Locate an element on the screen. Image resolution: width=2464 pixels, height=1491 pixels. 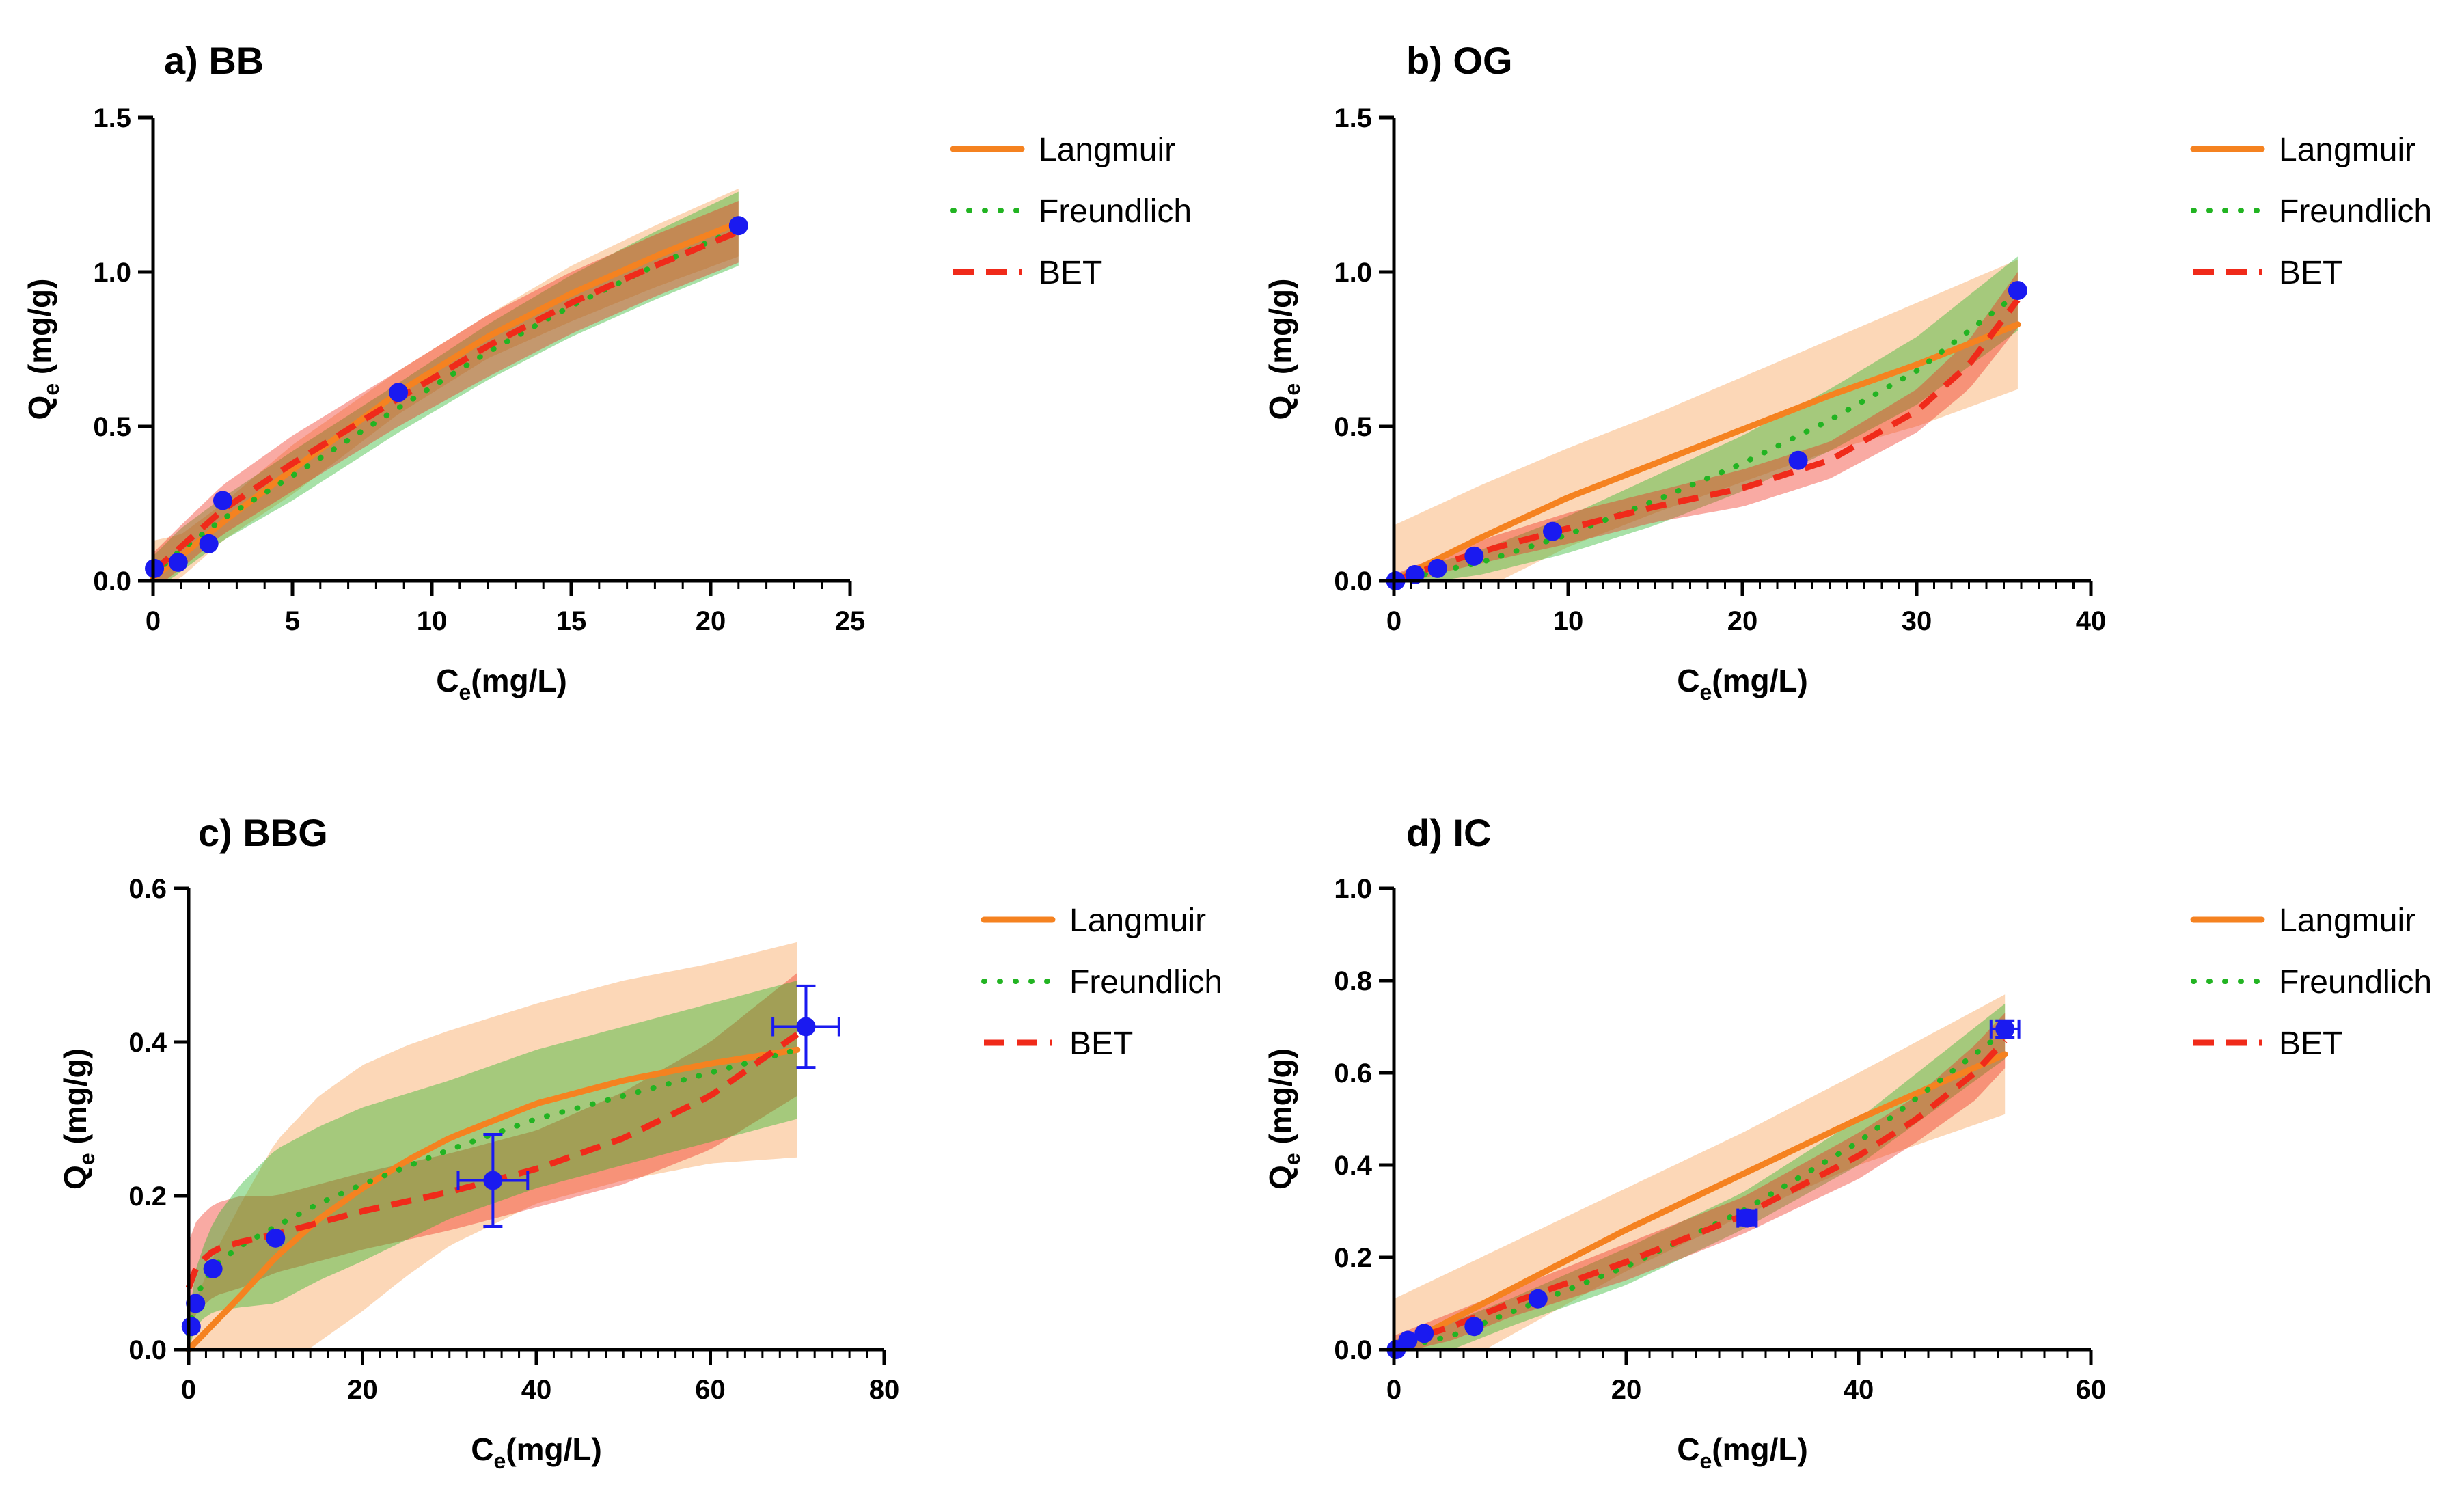
axes: 0 10 20 30 40 0.0 0.5 1.0 1.5 Ce(mg/L) Qe (mg/g) is located at coordinates (1684, 404).